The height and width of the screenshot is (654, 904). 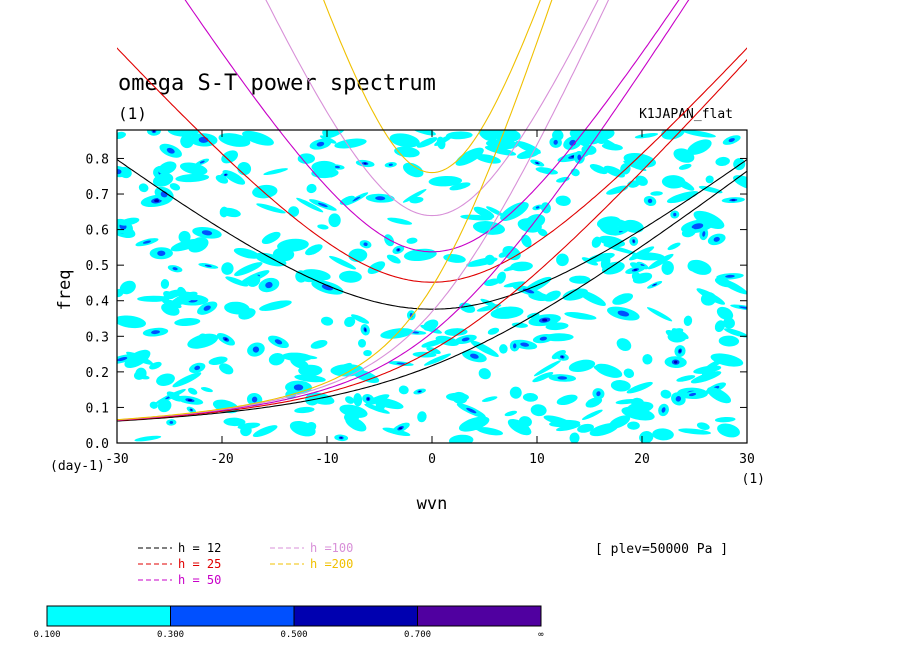 What do you see at coordinates (661, 549) in the screenshot?
I see `level-annotation: [ plev=50000 Pa ]` at bounding box center [661, 549].